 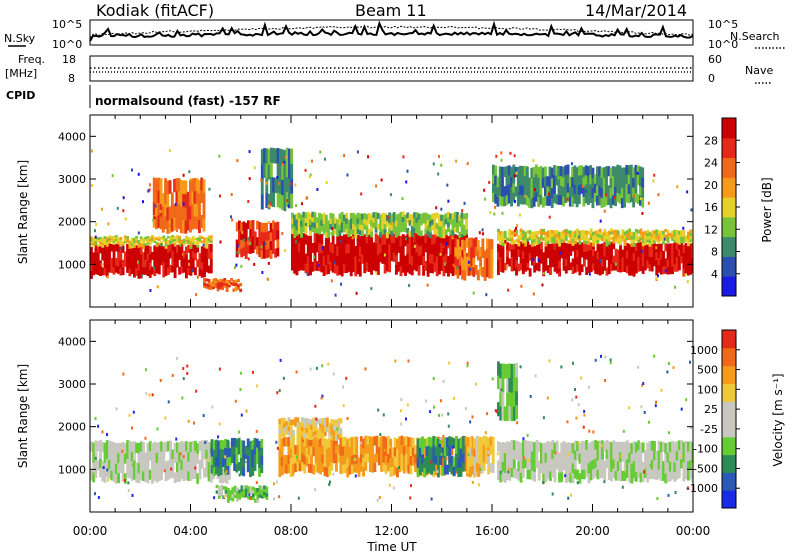 I want to click on colorbar-segment, so click(x=729, y=167).